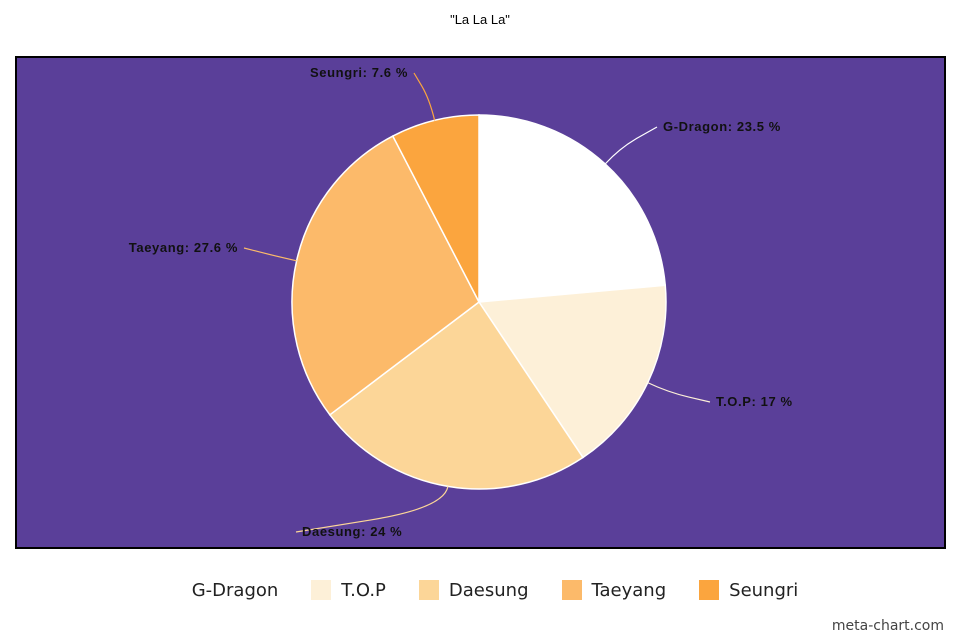 Image resolution: width=960 pixels, height=640 pixels. What do you see at coordinates (629, 590) in the screenshot?
I see `legend-label: Taeyang` at bounding box center [629, 590].